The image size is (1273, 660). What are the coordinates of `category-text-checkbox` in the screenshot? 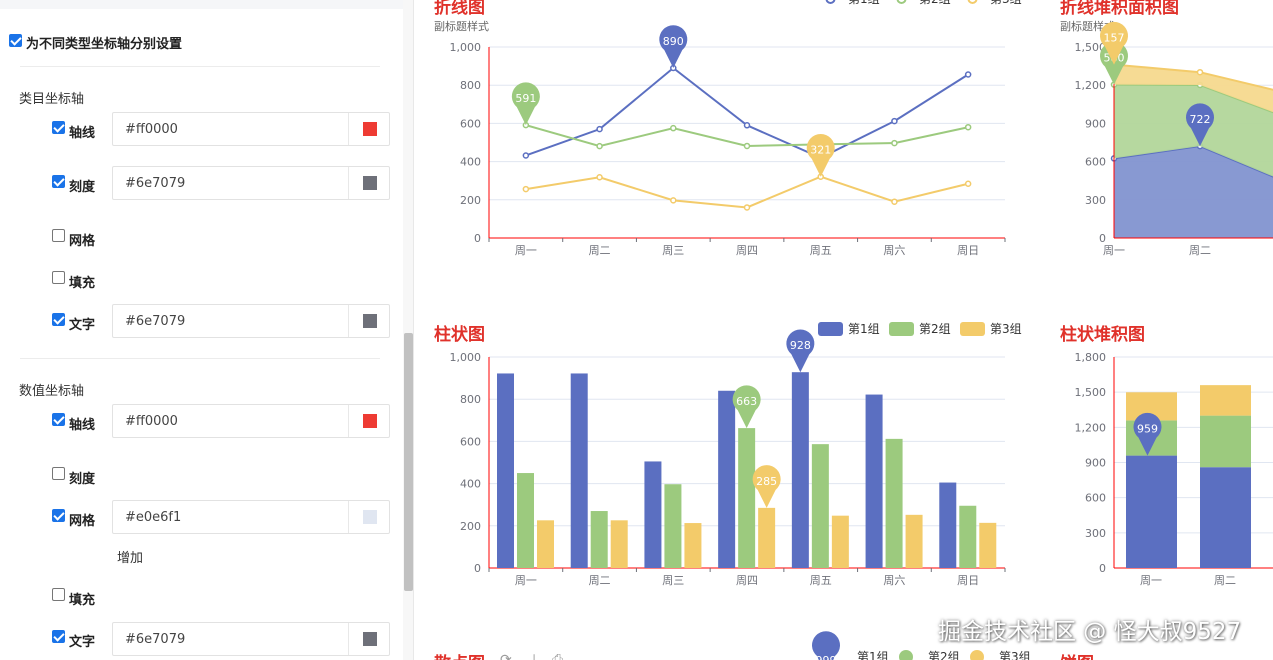 It's located at (58, 319).